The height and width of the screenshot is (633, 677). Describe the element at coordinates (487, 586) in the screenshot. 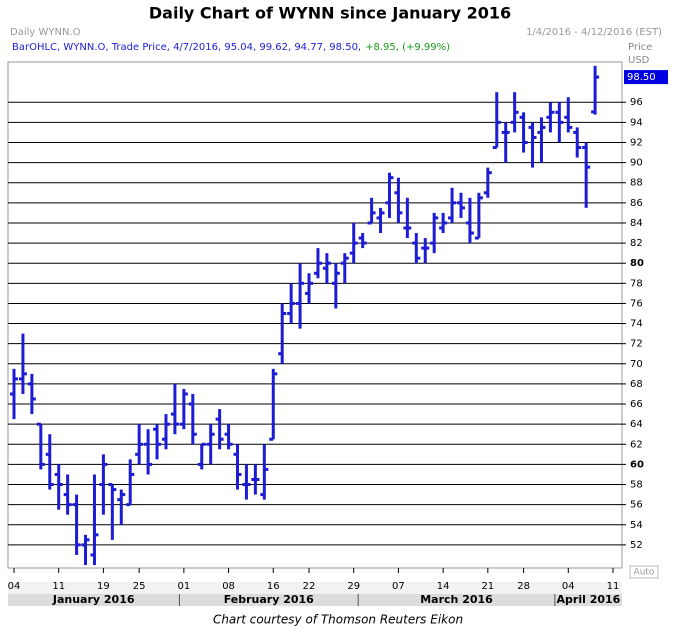

I see `x-tick-label: 21` at that location.